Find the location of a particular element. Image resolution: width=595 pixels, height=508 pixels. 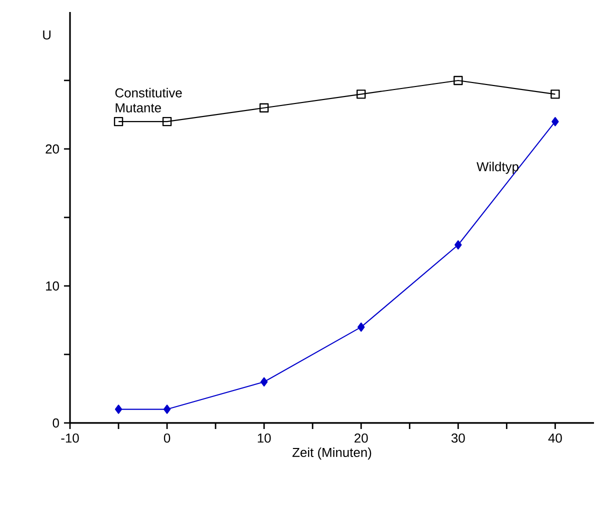

y-tick-label: 0 is located at coordinates (55, 423).